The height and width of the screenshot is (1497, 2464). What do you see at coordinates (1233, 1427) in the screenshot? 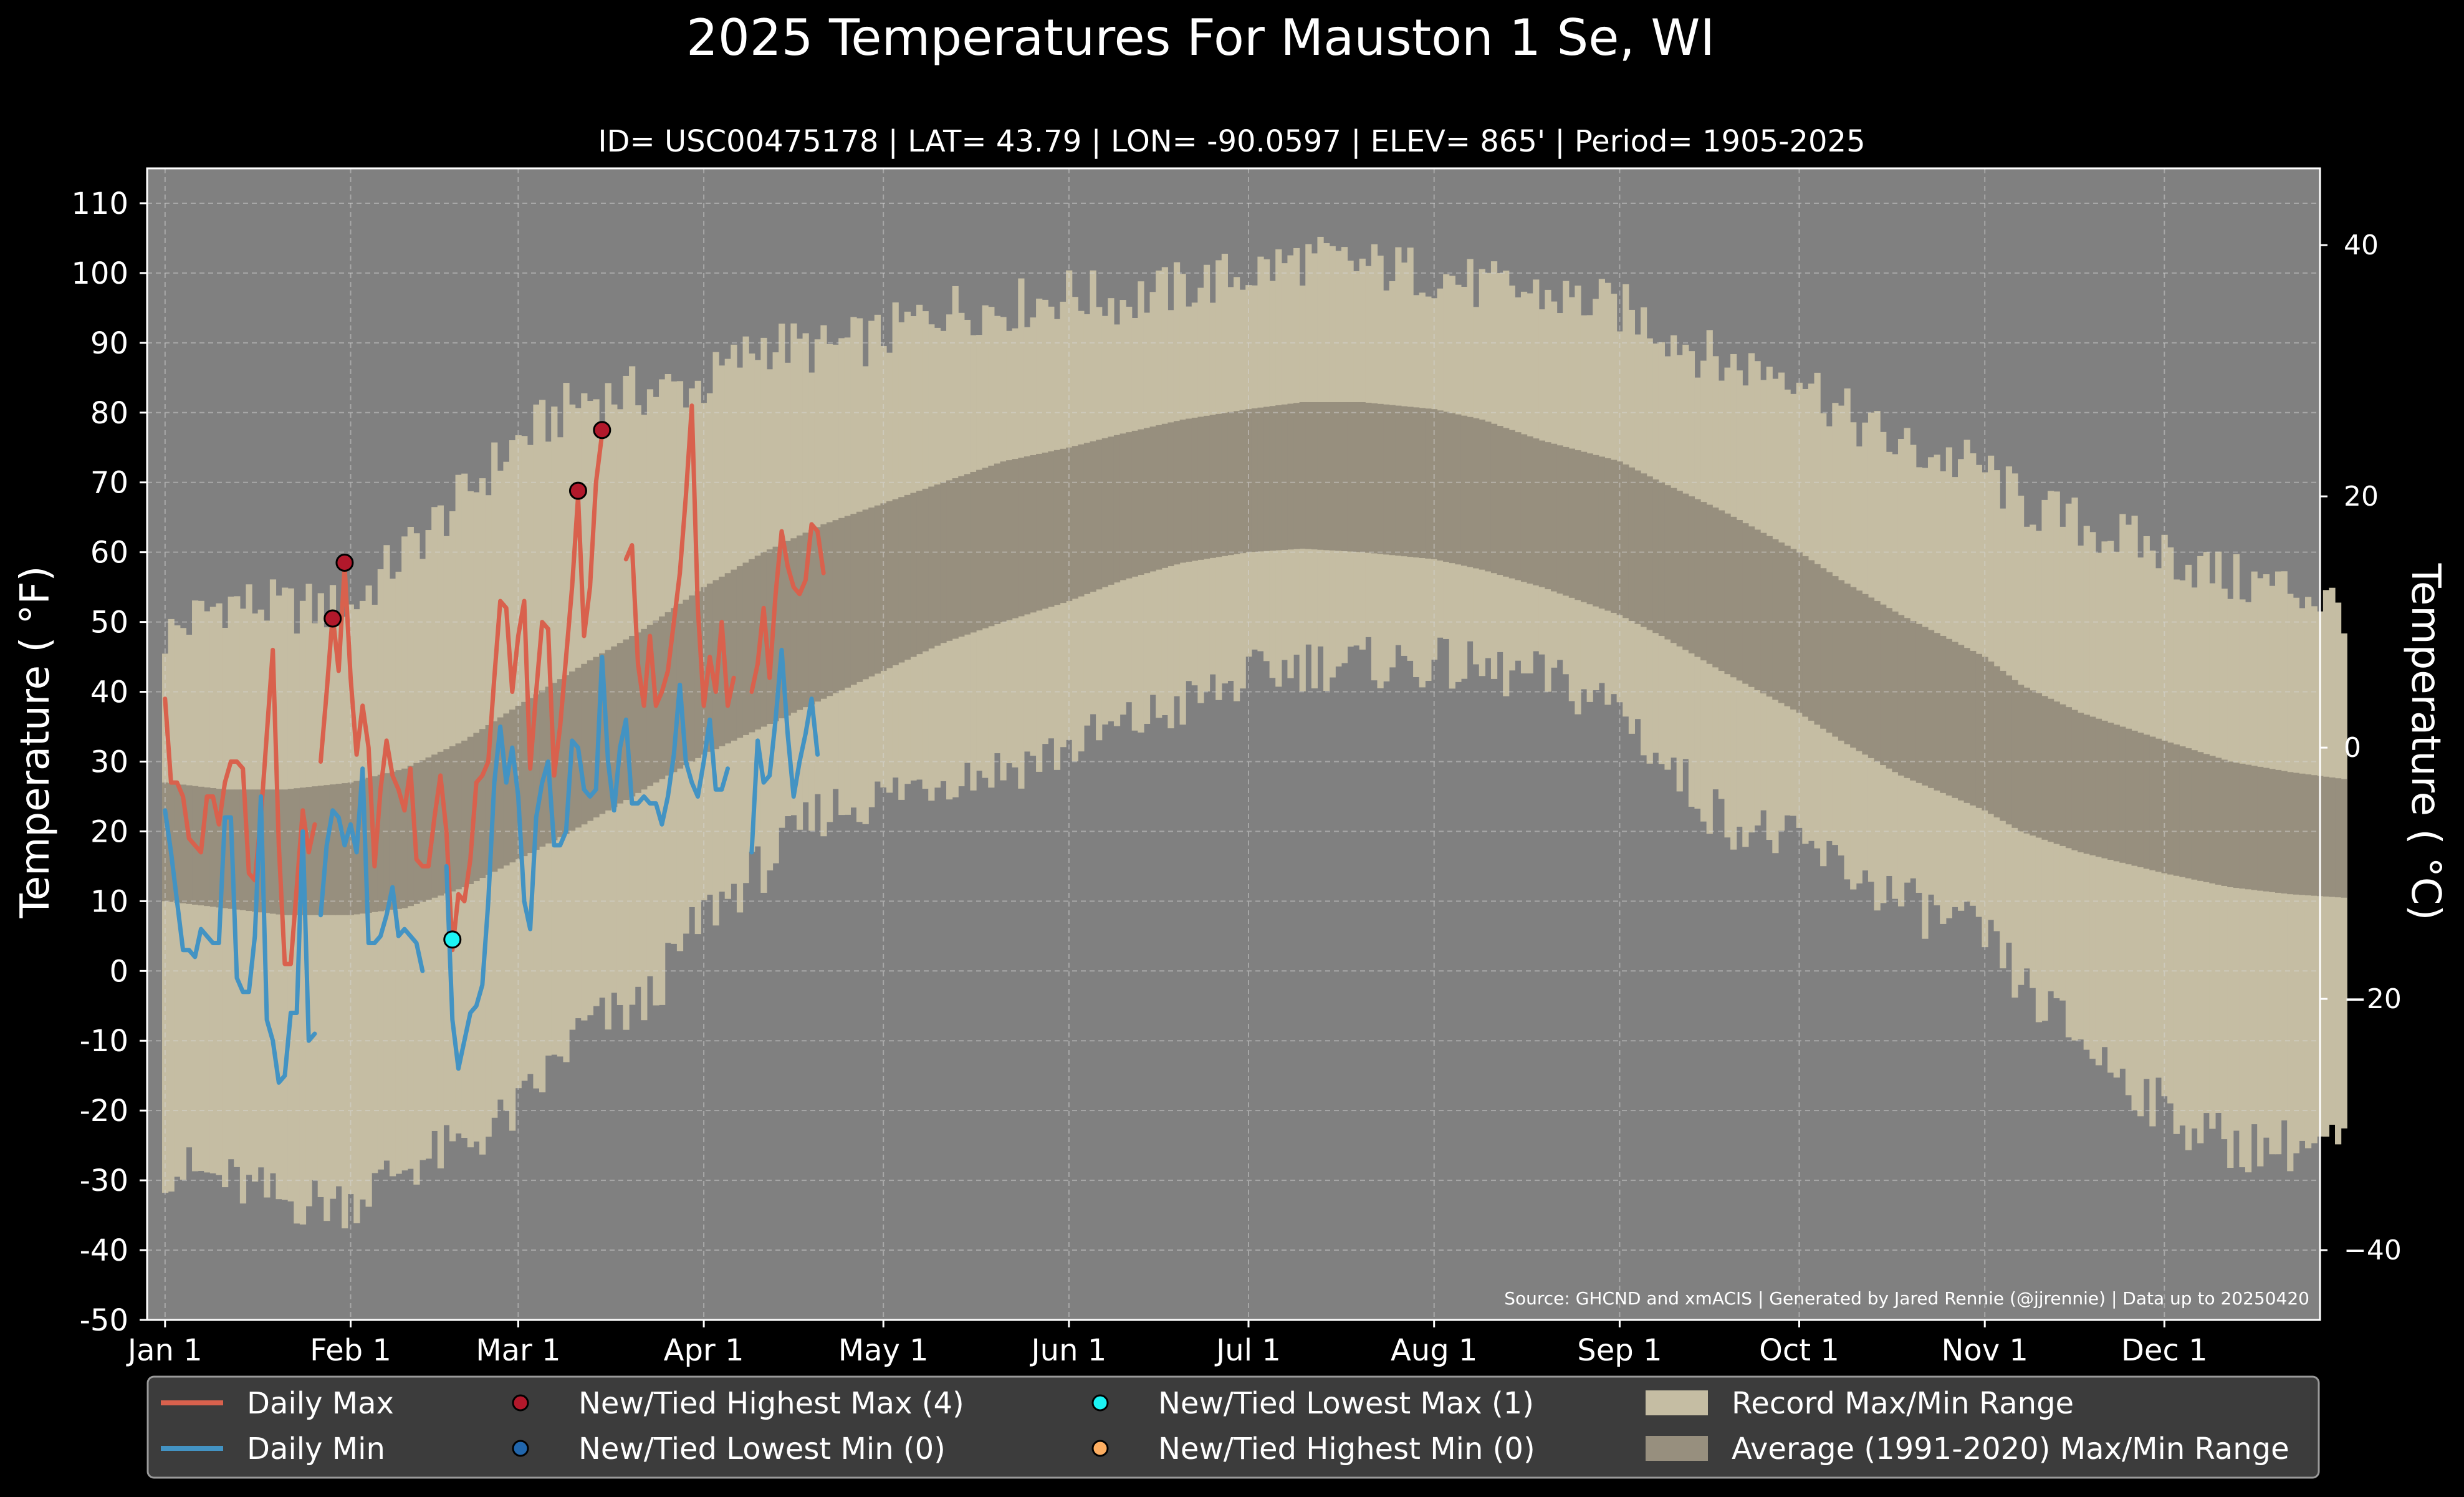
I see `legend-box` at bounding box center [1233, 1427].